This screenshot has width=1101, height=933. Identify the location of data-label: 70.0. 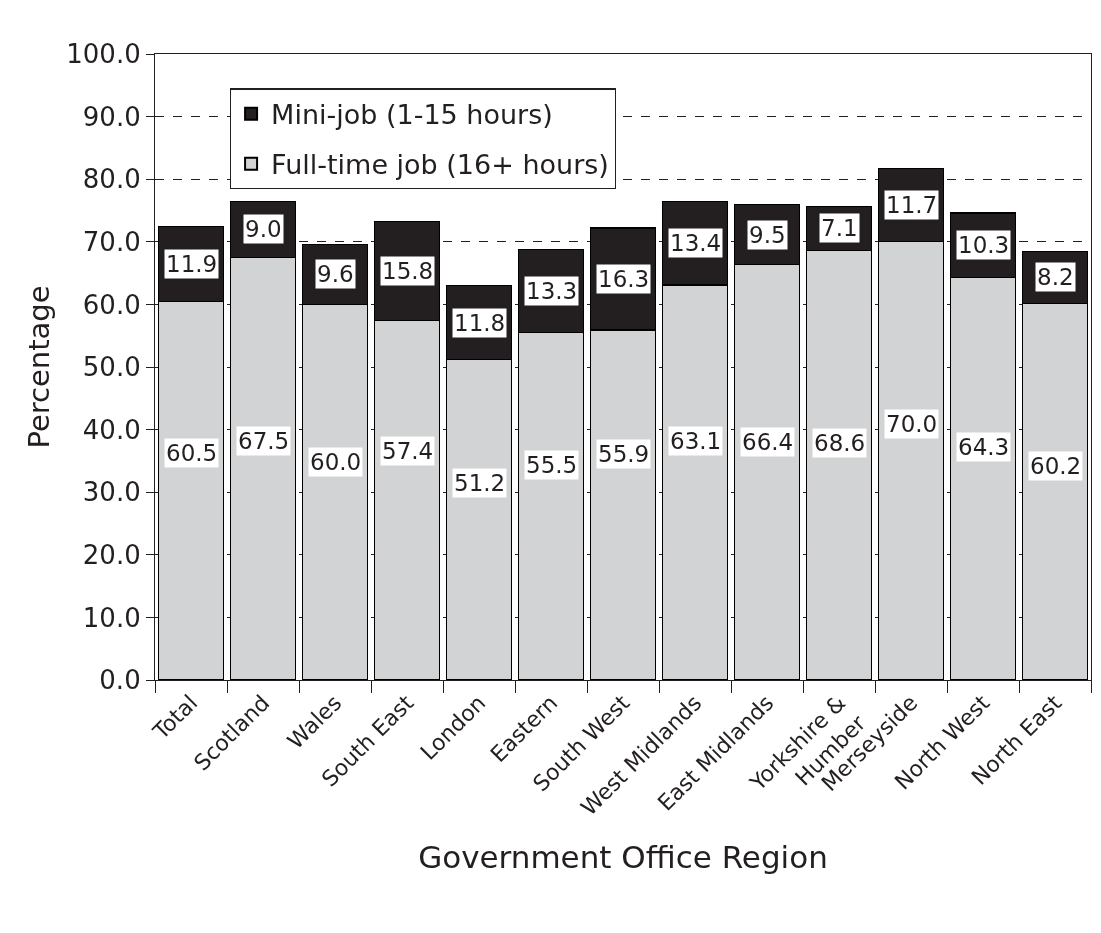
(912, 424).